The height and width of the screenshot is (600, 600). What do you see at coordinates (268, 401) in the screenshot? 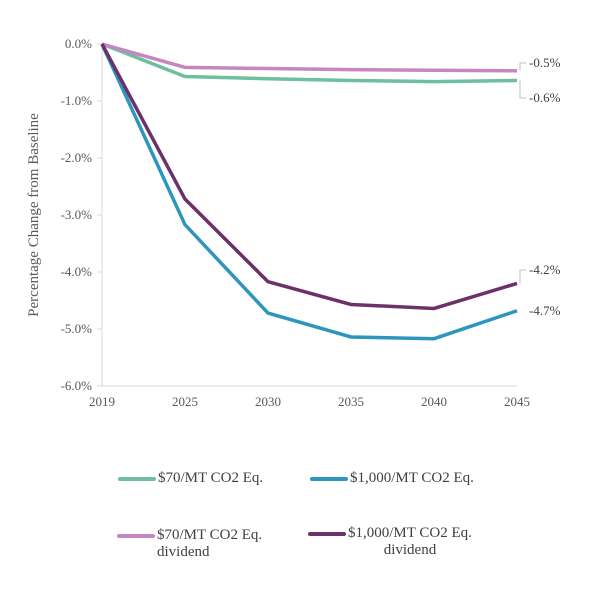
I see `x-tick-label: 2030` at bounding box center [268, 401].